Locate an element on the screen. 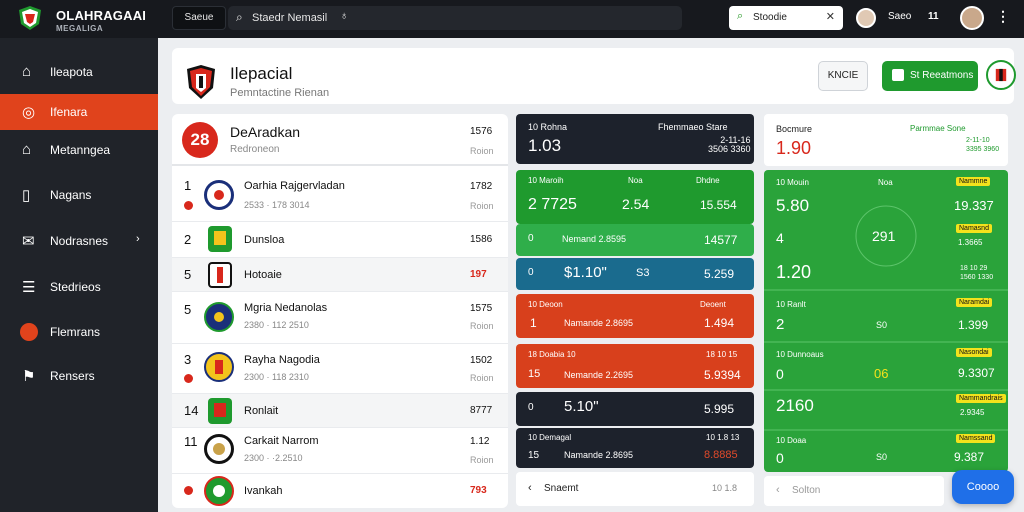 The image size is (1024, 512). team-points: 1.12 is located at coordinates (480, 441).